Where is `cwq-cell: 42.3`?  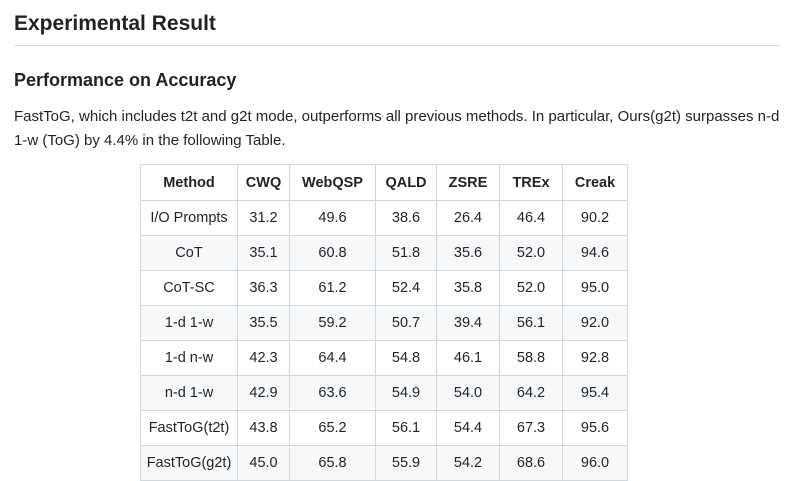 cwq-cell: 42.3 is located at coordinates (263, 358).